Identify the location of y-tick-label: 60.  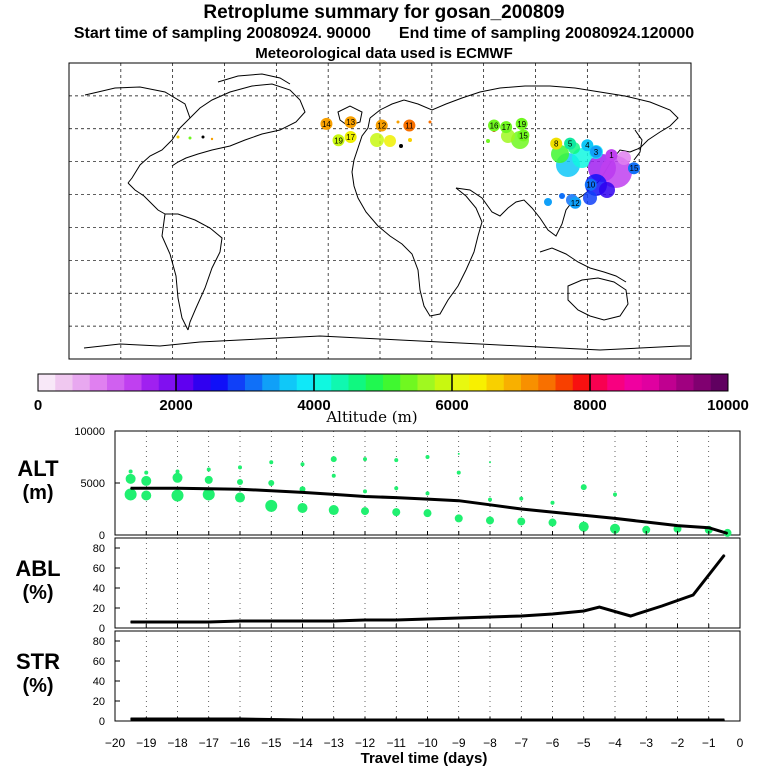
(99, 569).